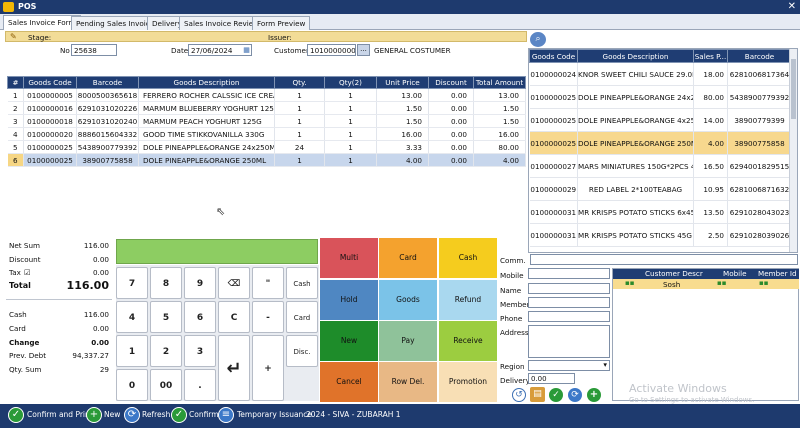  What do you see at coordinates (569, 302) in the screenshot?
I see `member-field` at bounding box center [569, 302].